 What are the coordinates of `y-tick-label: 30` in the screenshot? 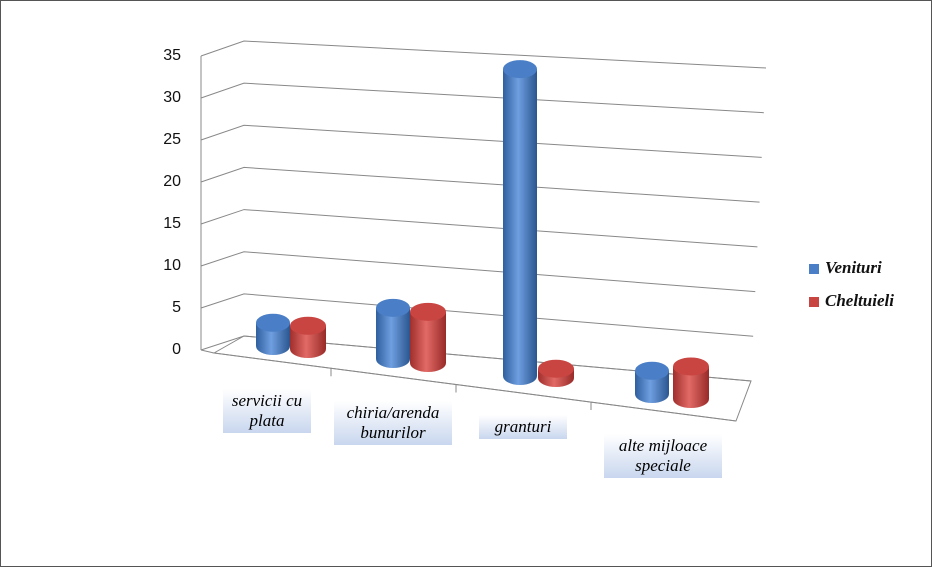 It's located at (172, 97).